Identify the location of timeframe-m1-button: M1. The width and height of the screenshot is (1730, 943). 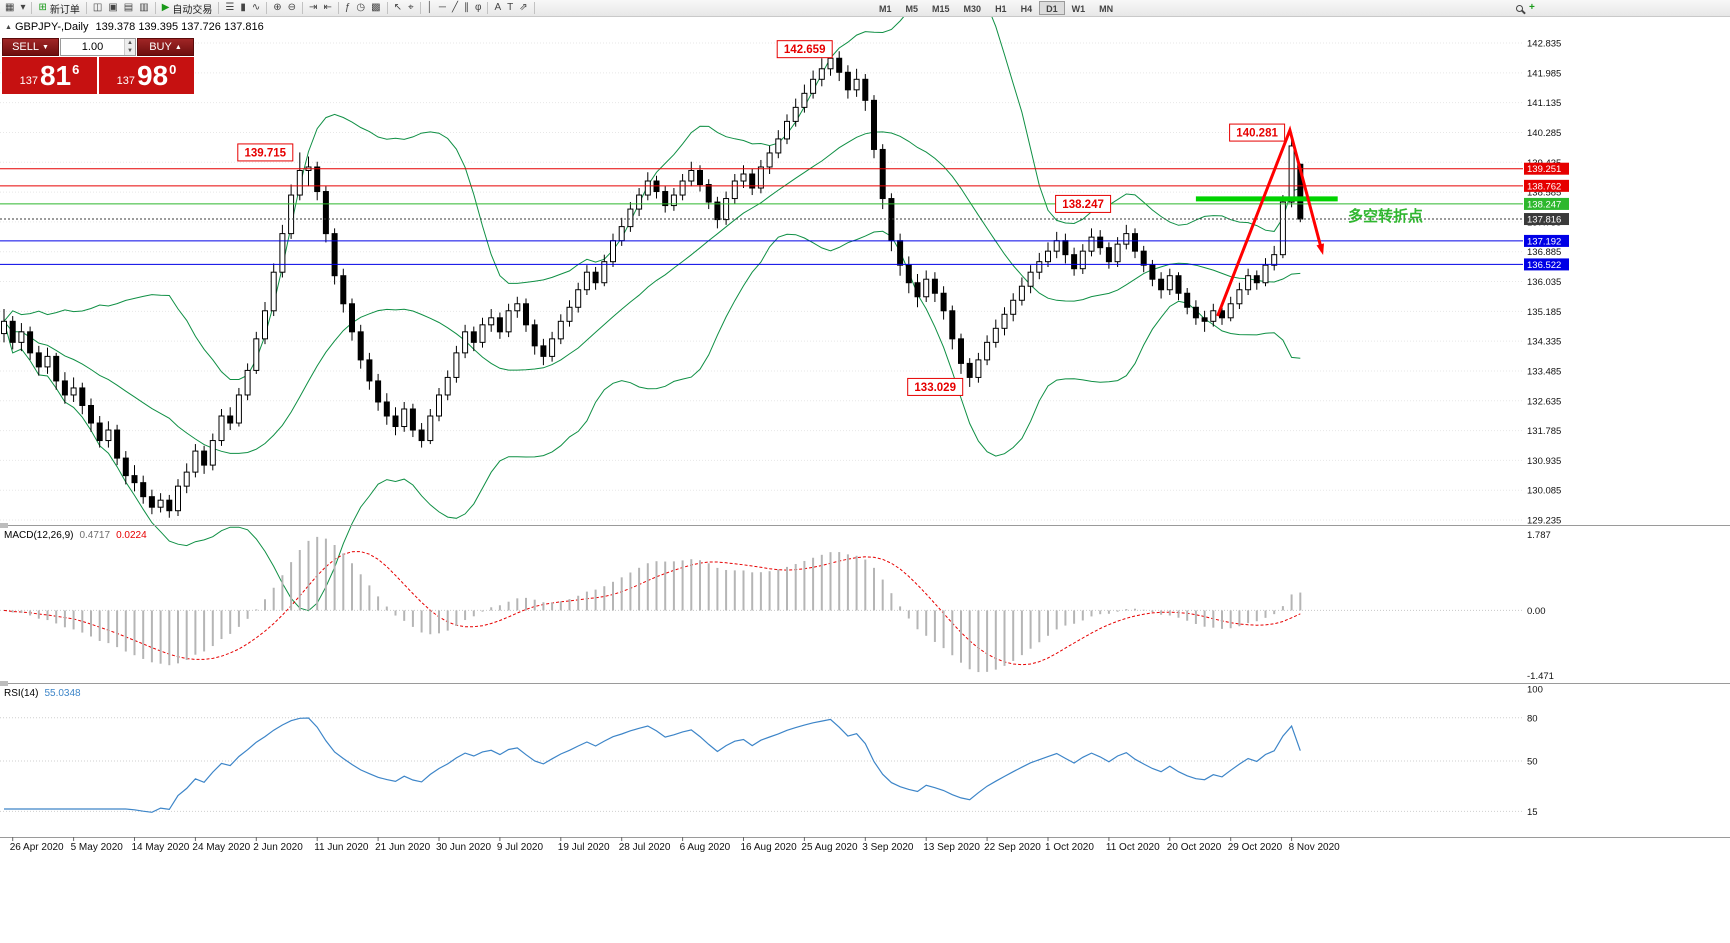
(885, 9).